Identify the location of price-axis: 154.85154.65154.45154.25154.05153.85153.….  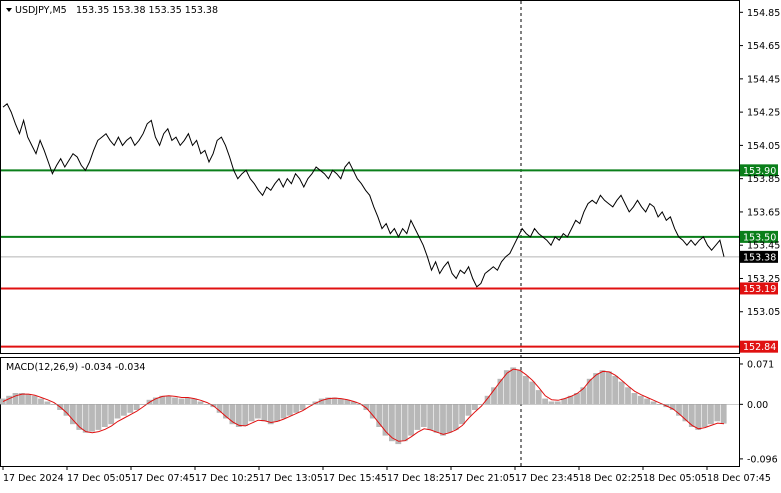
(759, 163).